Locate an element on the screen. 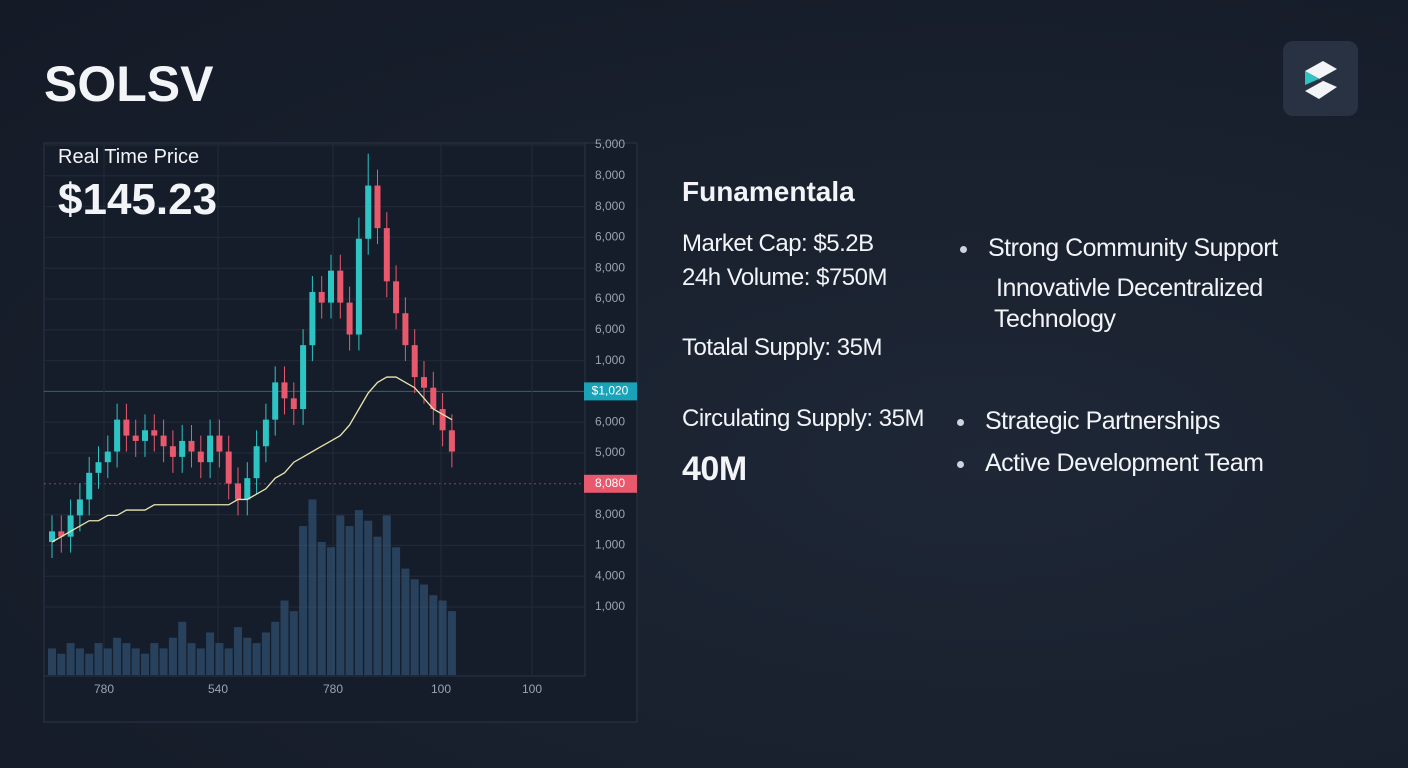  moving-average is located at coordinates (252, 459).